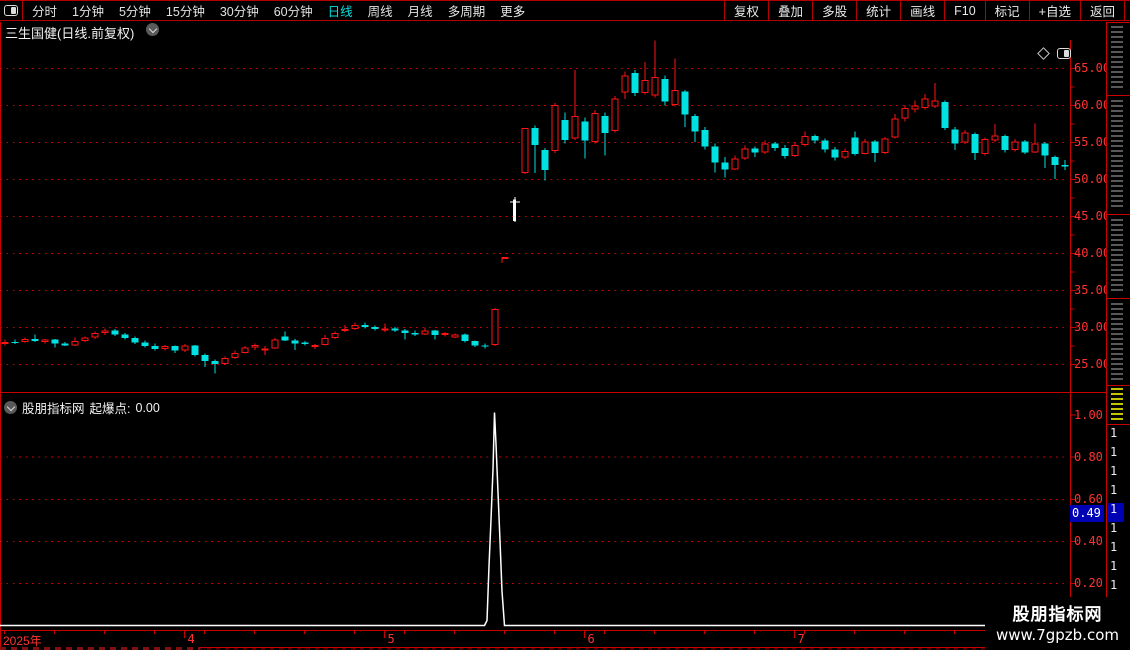  I want to click on clipped-right-panel: 1 1 1 1 1 1 1 1 1, so click(1118, 310).